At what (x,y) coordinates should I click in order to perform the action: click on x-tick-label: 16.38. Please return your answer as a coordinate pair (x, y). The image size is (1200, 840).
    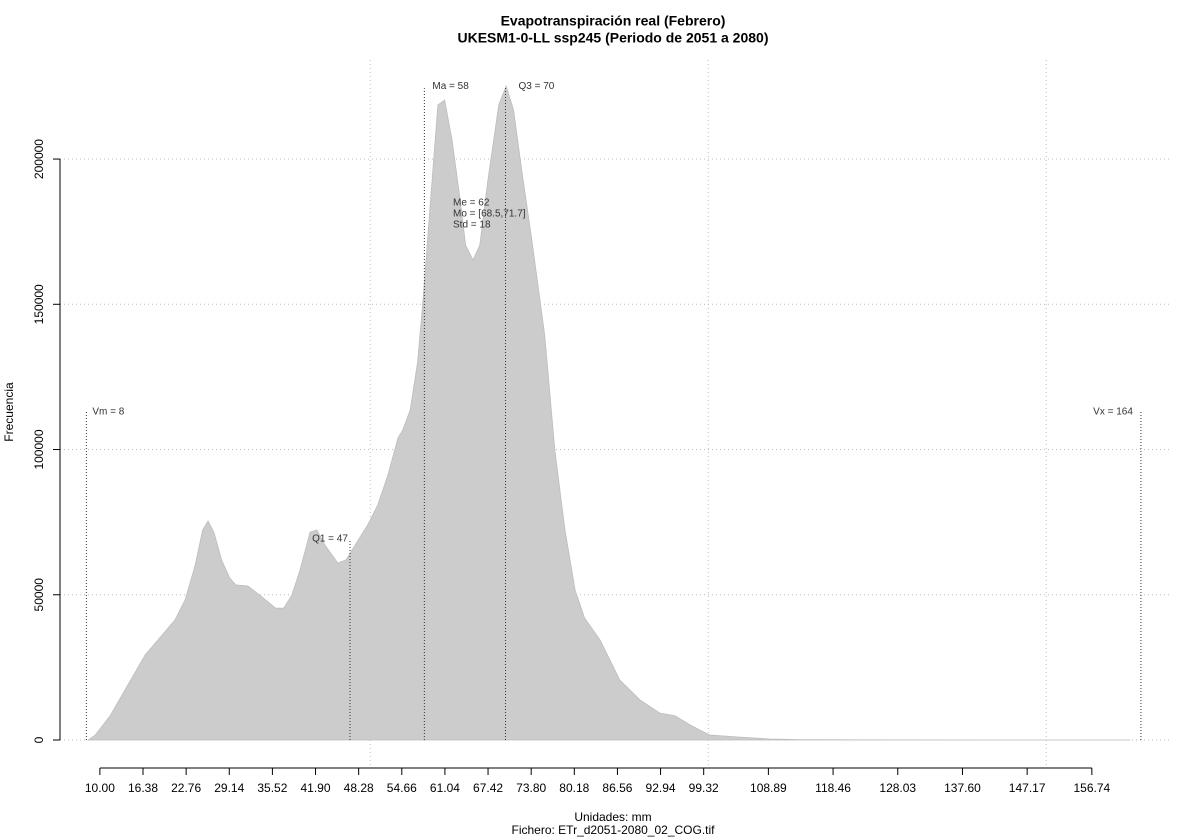
    Looking at the image, I should click on (143, 788).